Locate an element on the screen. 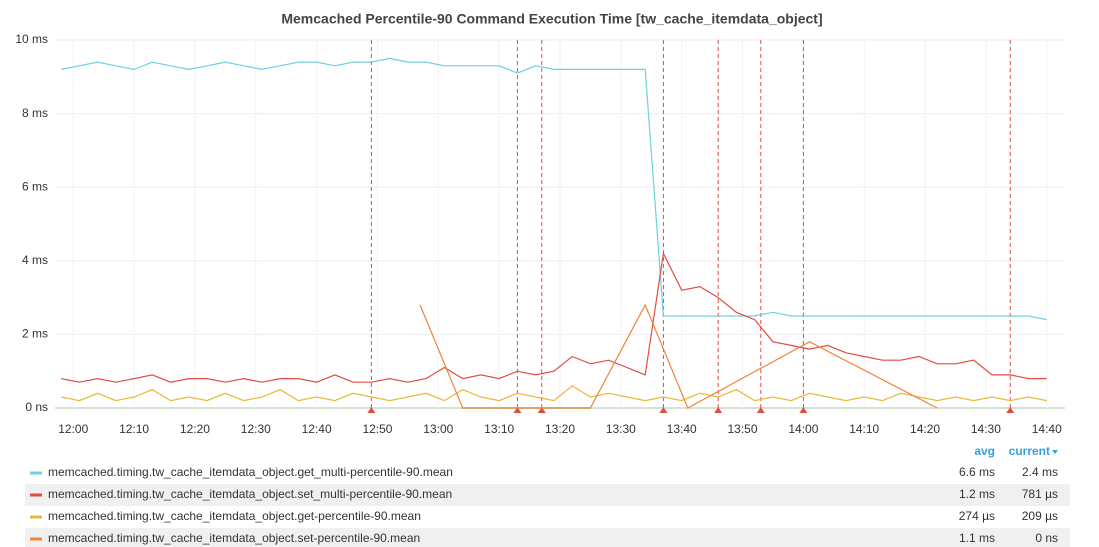 The image size is (1099, 547). legend-avg: 1.1 ms is located at coordinates (977, 538).